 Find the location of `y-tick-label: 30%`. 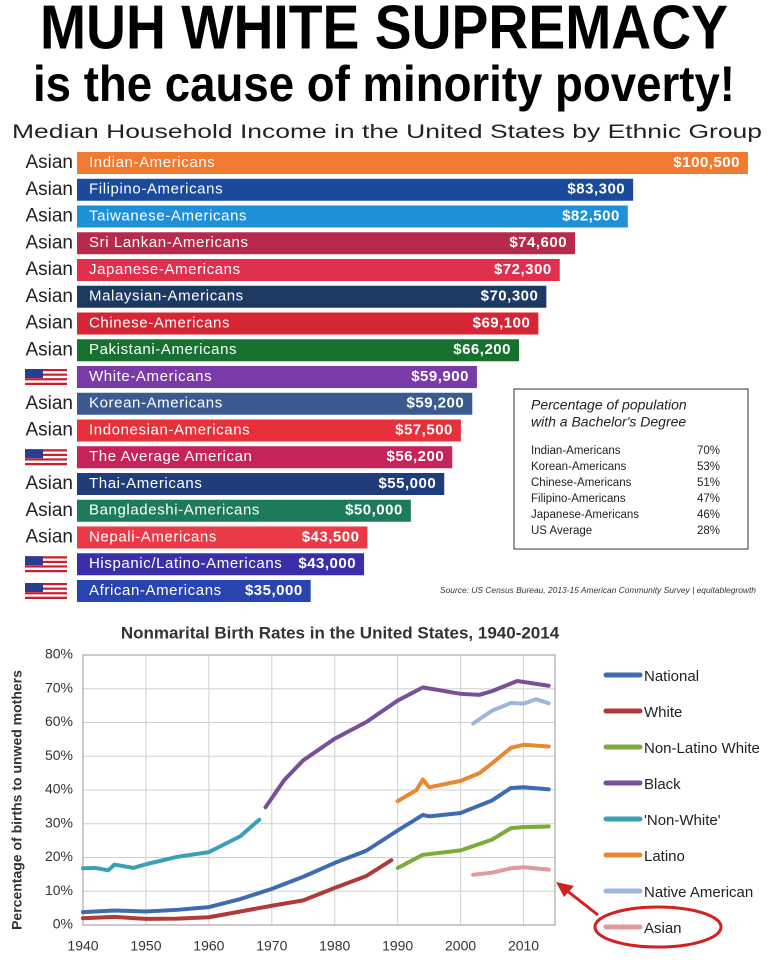

y-tick-label: 30% is located at coordinates (59, 822).